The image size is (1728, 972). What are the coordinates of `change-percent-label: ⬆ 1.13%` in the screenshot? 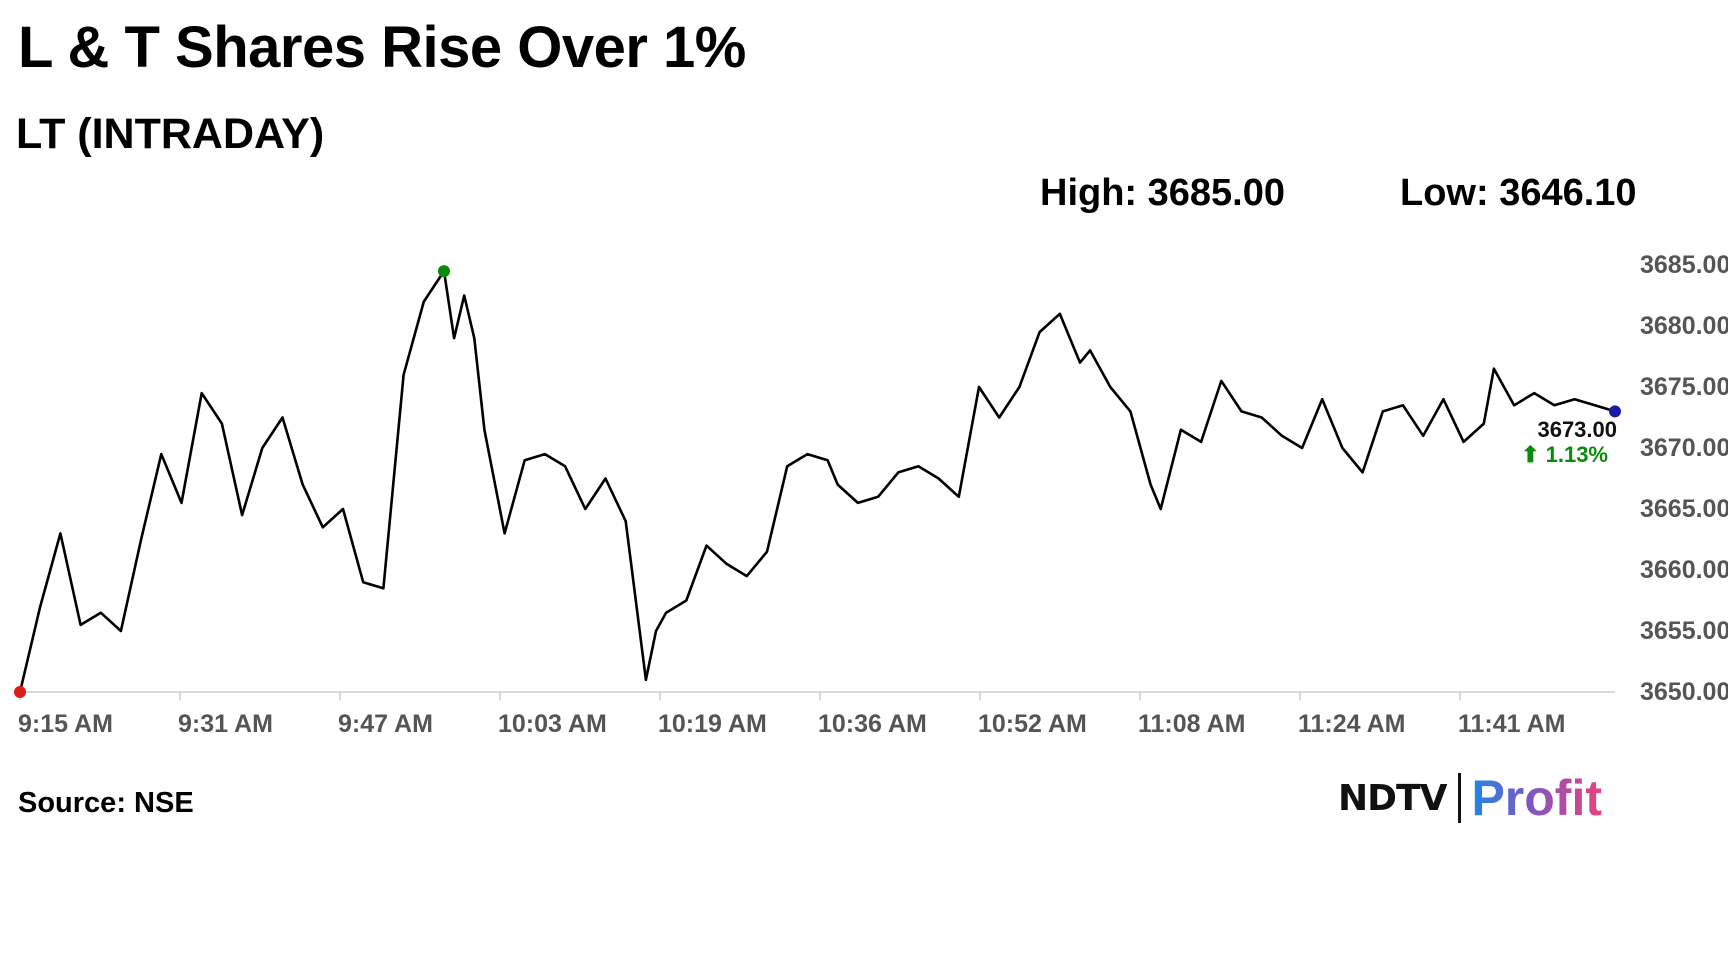 It's located at (1564, 454).